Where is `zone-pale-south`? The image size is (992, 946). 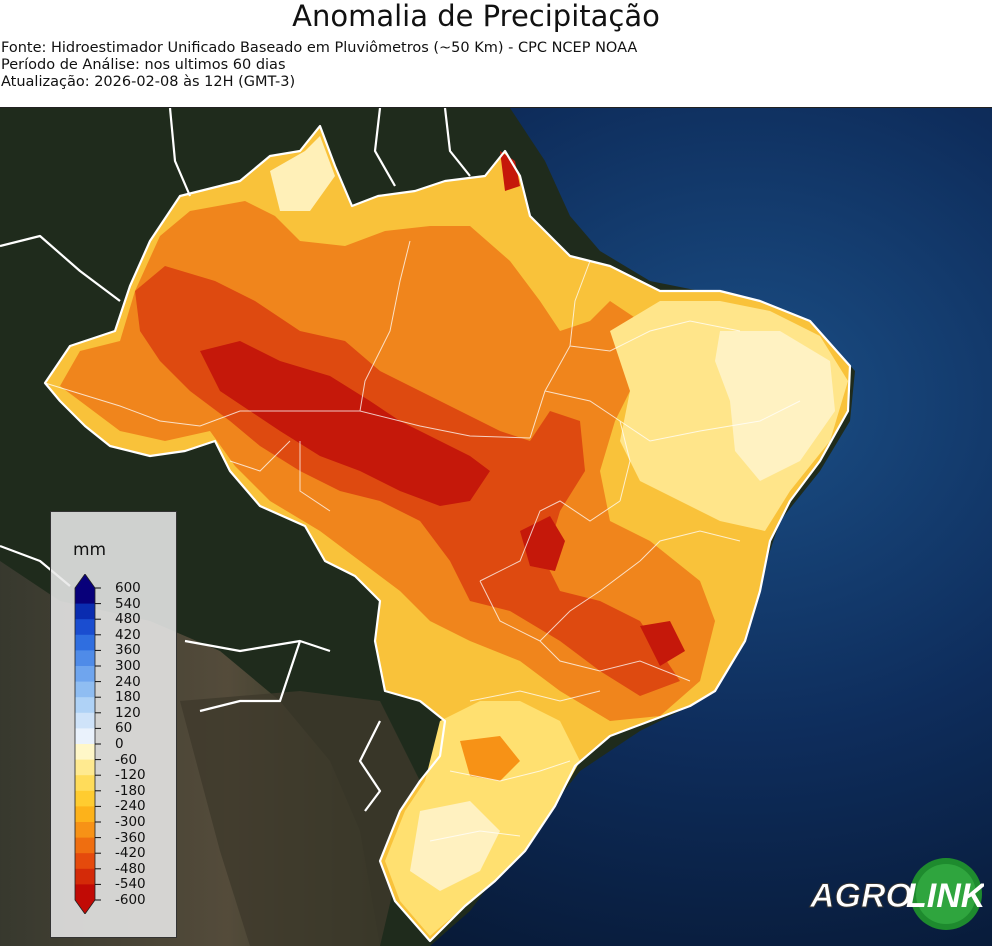 zone-pale-south is located at coordinates (455, 846).